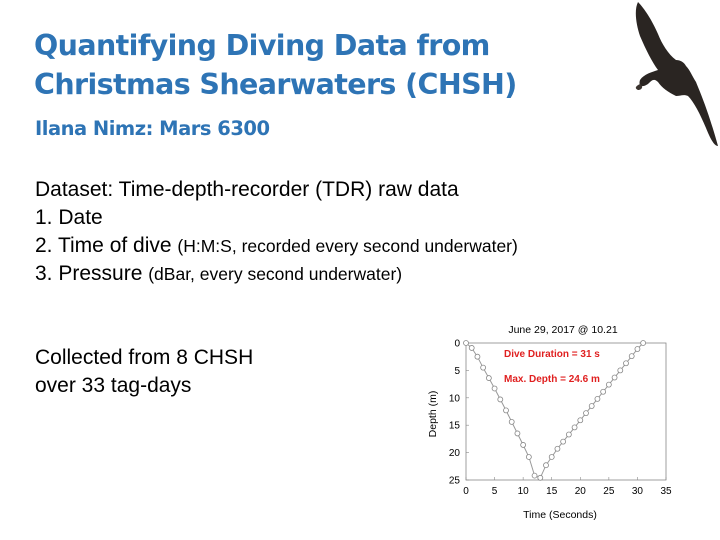  What do you see at coordinates (433, 414) in the screenshot?
I see `y-axis-label: Depth (m)` at bounding box center [433, 414].